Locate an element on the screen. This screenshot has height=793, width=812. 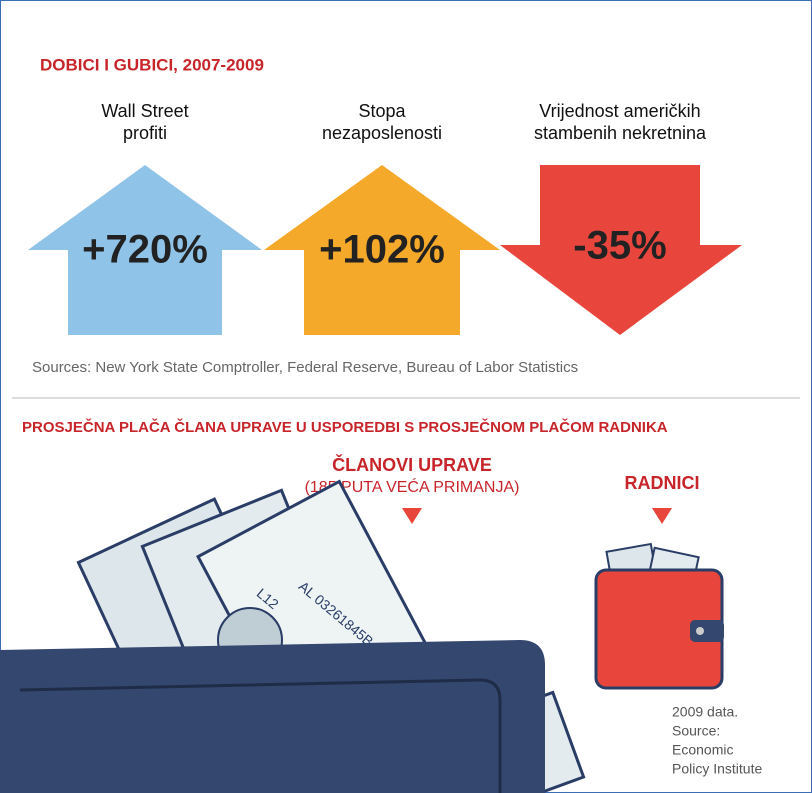
arrow-value: +720% is located at coordinates (145, 250).